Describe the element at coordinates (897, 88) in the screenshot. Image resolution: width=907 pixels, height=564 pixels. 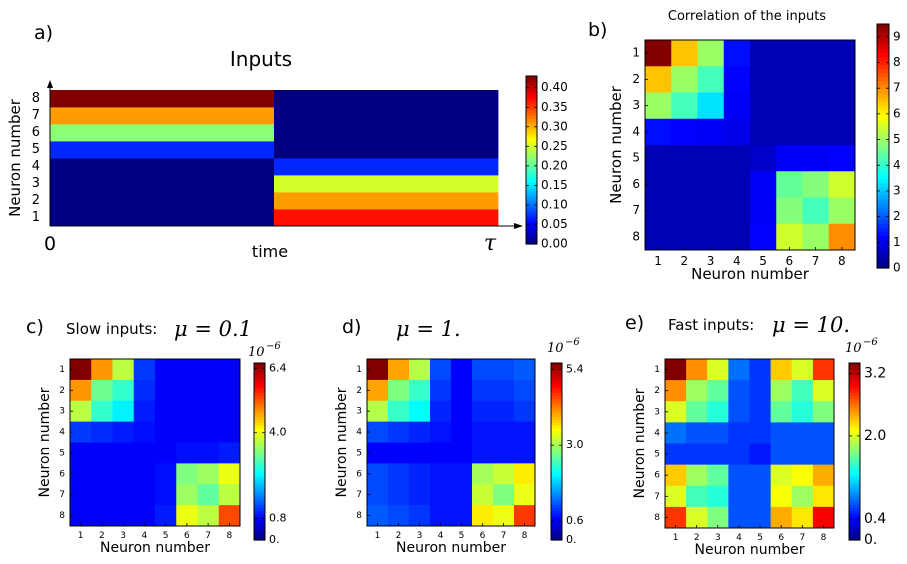
I see `colorbar-b-tick-label: 7` at that location.